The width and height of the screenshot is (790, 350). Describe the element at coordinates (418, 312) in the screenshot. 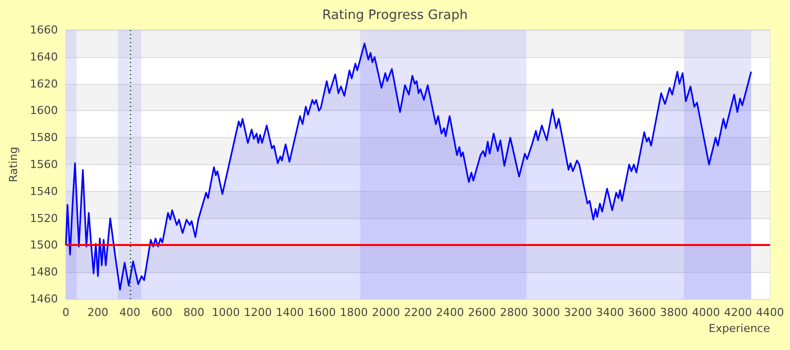

I see `x-tick-label: 2200` at that location.